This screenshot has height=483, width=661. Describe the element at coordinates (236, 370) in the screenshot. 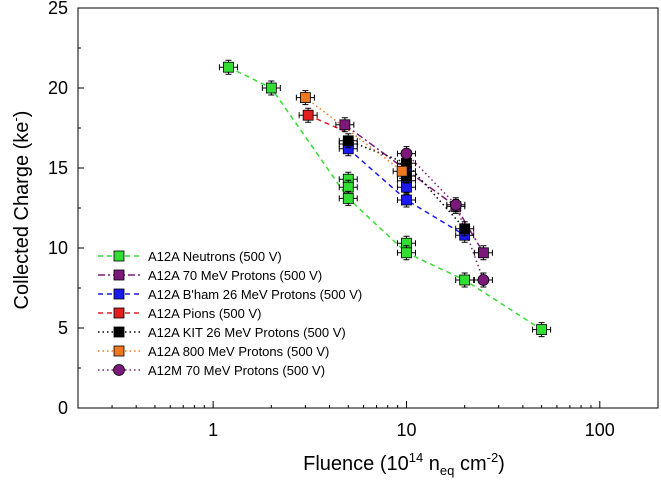

I see `legend-label: A12M 70 MeV Protons (500 V)` at that location.